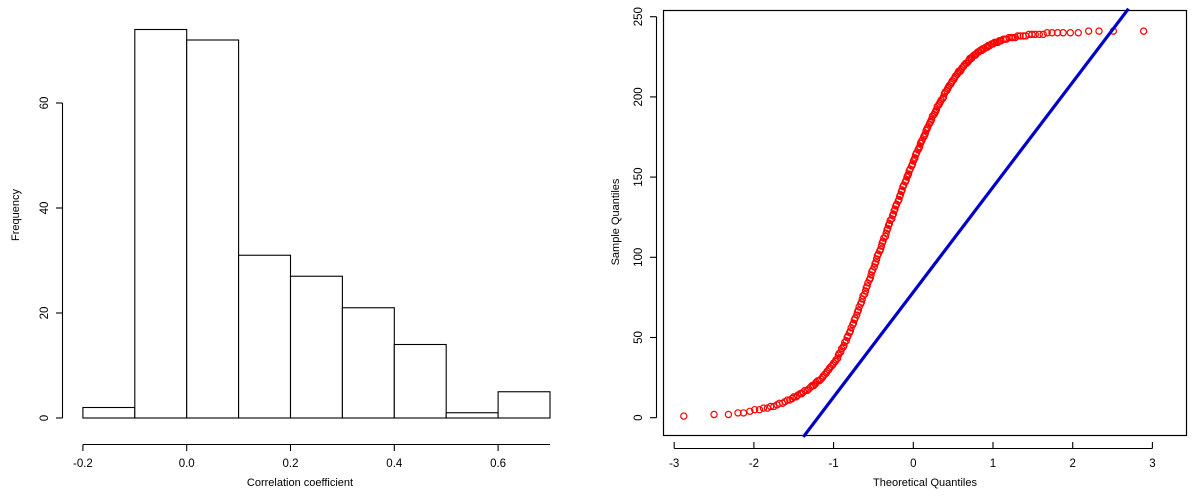 This screenshot has height=500, width=1200. I want to click on x-axis-tick-label: 3, so click(1152, 464).